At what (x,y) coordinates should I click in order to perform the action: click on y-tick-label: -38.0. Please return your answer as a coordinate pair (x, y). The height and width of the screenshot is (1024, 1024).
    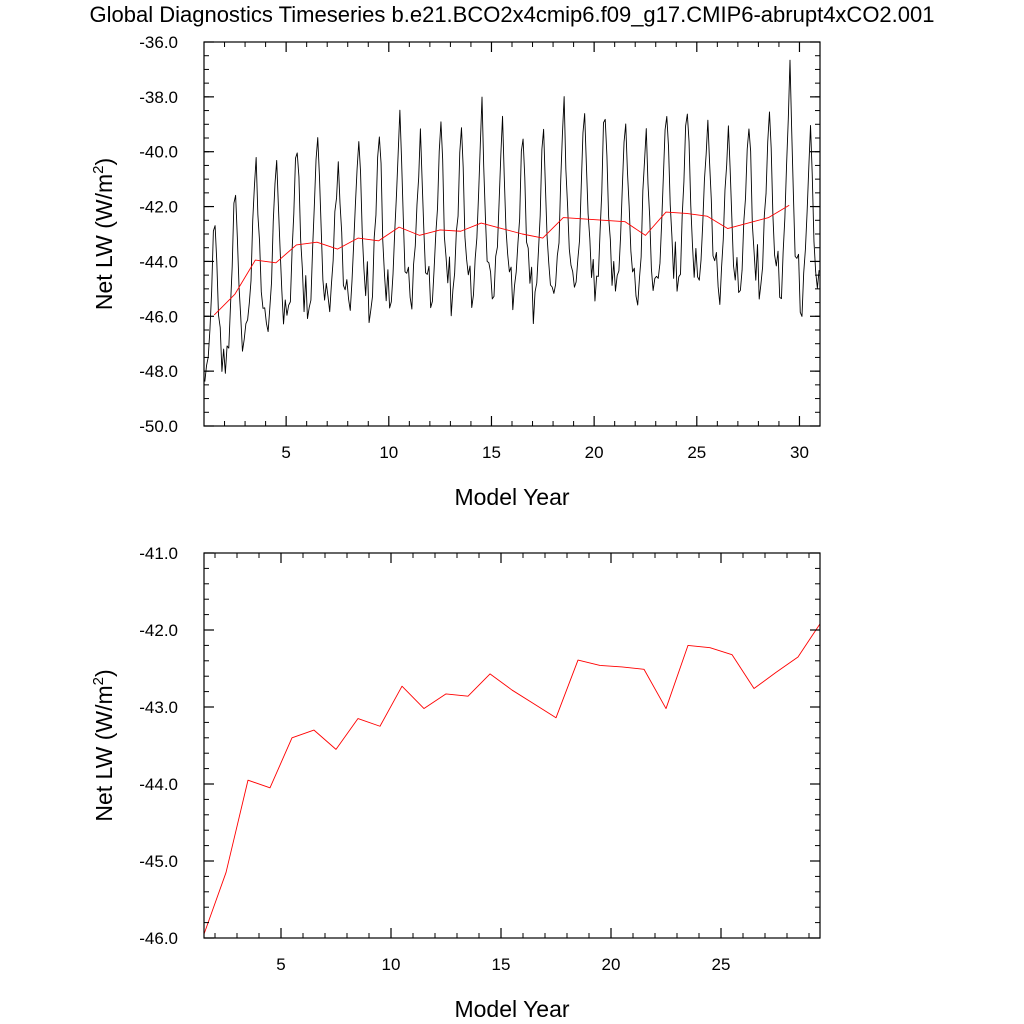
    Looking at the image, I should click on (158, 97).